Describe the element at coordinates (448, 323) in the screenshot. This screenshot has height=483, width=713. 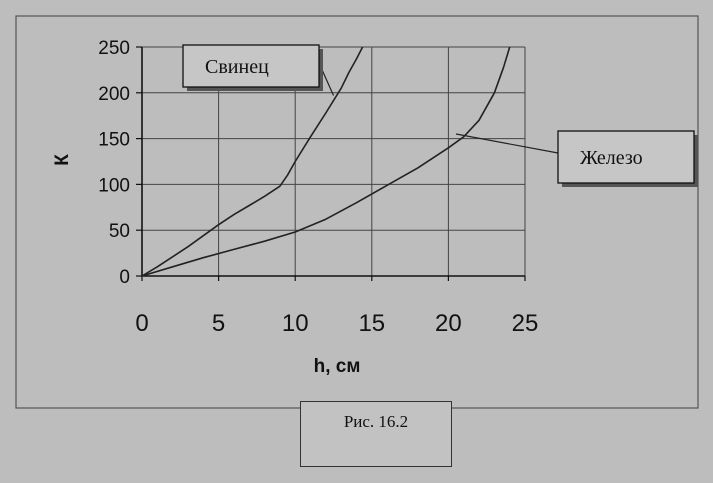
I see `x-tick-label: 20` at that location.